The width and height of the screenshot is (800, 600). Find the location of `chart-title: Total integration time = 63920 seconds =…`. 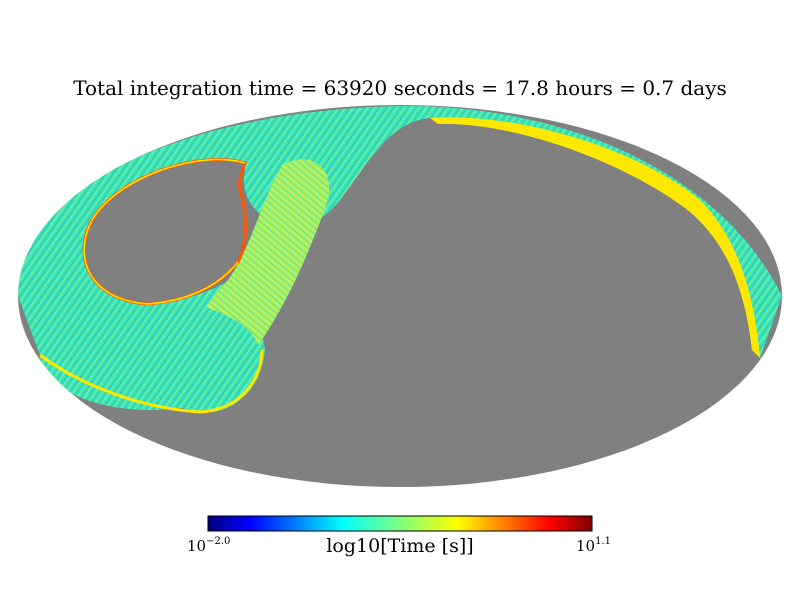

chart-title: Total integration time = 63920 seconds =… is located at coordinates (400, 88).